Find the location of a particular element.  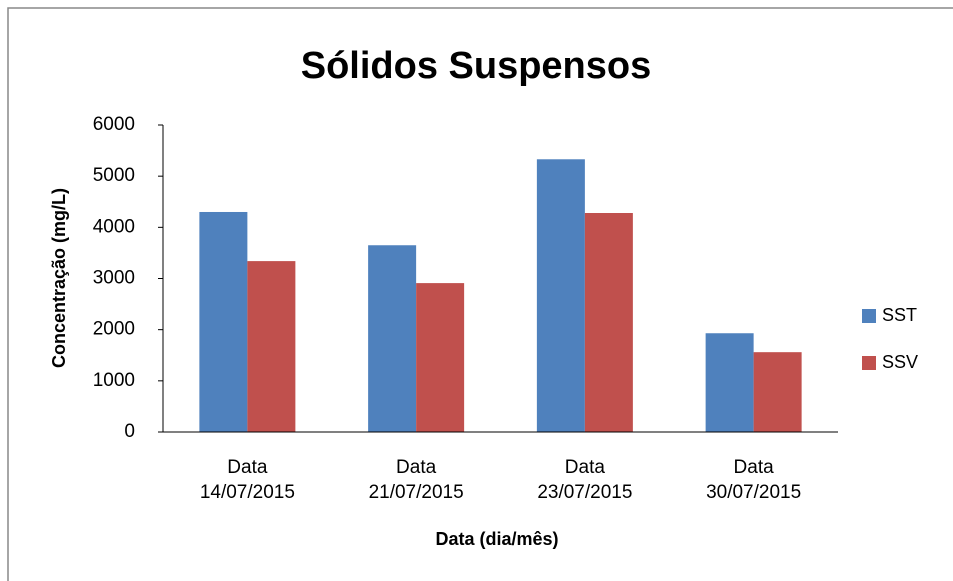

x-axis-label: Data (dia/mês) is located at coordinates (496, 539).